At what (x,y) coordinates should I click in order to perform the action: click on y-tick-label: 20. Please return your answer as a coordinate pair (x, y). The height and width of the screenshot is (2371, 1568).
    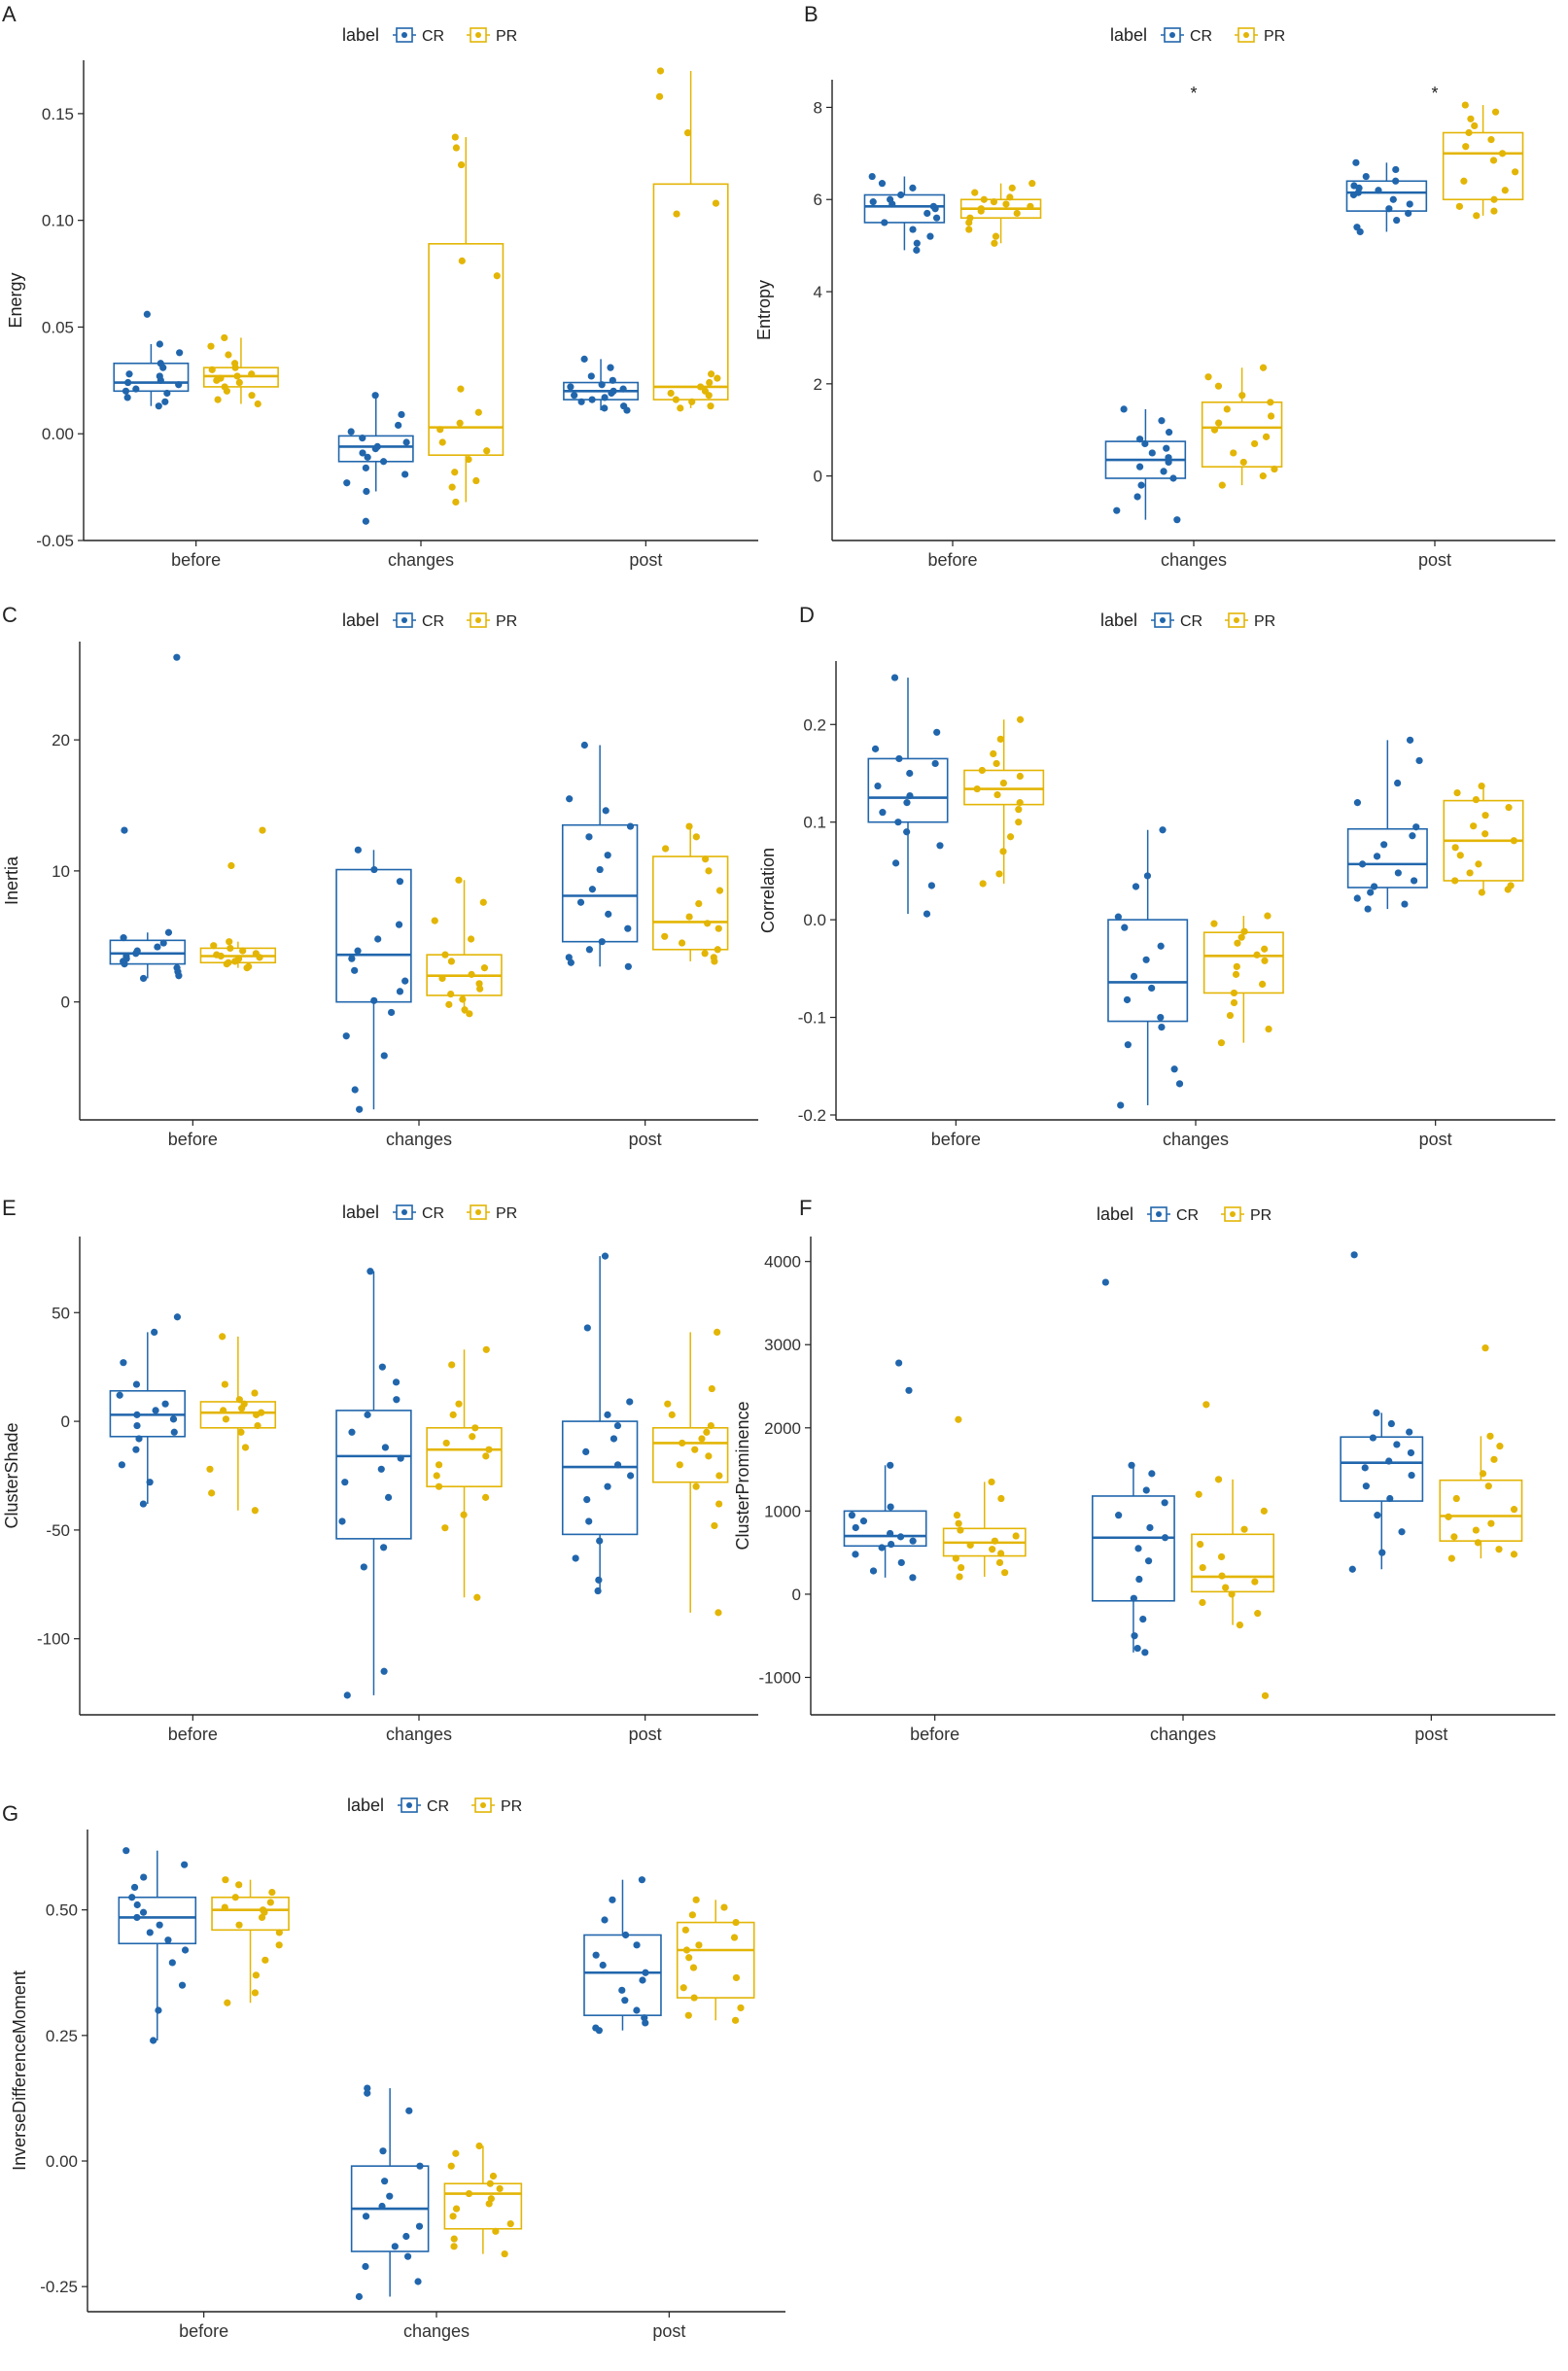
    Looking at the image, I should click on (61, 741).